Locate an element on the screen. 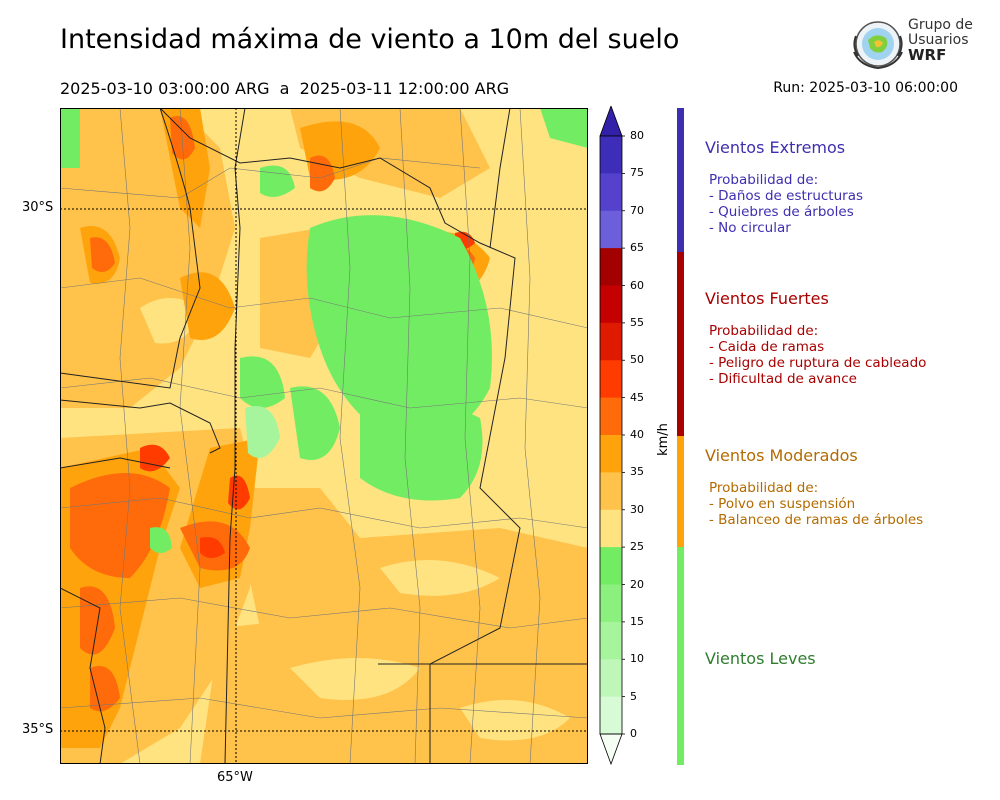 This screenshot has width=1000, height=800. colorbar-tick-label: 15 is located at coordinates (637, 621).